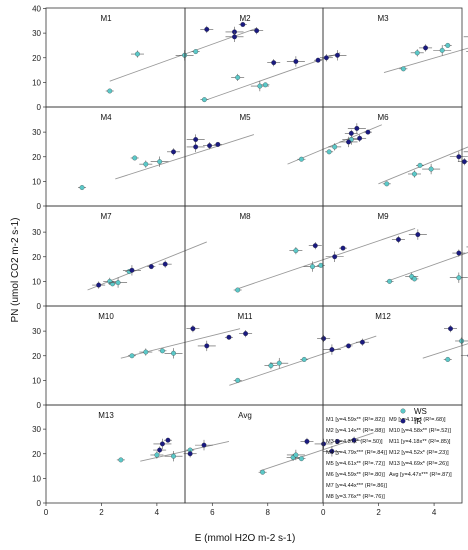  What do you see at coordinates (164, 437) in the screenshot?
I see `panel-m13: M13` at bounding box center [164, 437].